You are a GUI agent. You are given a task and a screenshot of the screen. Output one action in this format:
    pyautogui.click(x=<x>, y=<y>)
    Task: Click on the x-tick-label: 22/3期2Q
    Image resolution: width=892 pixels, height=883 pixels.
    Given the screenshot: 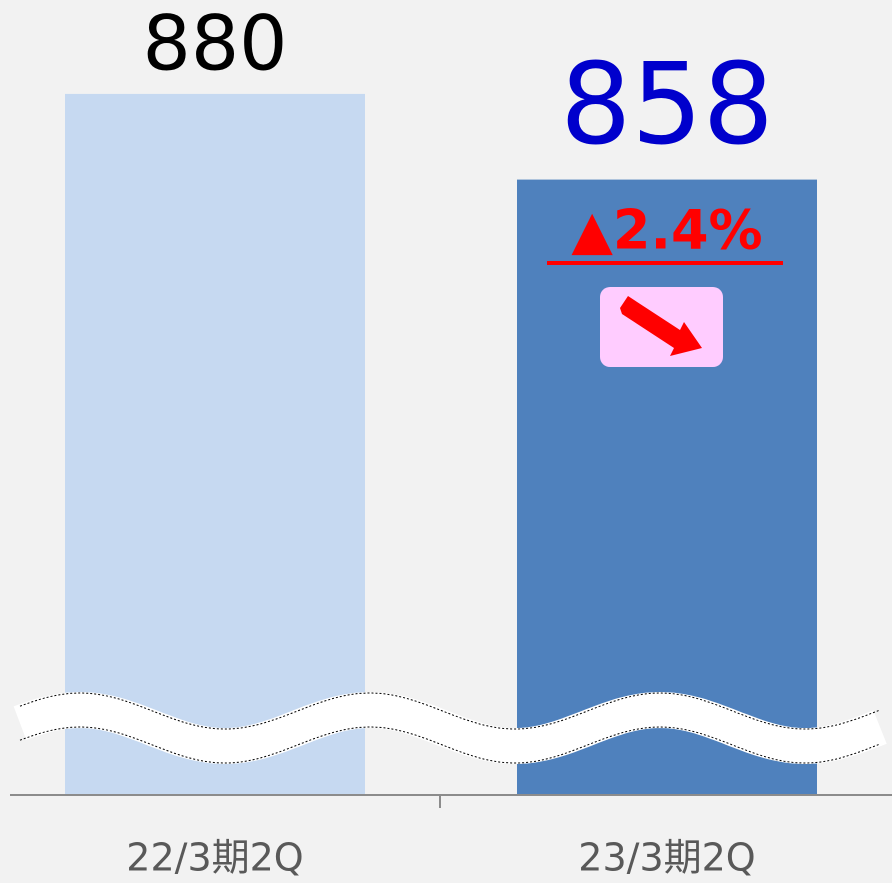 What is the action you would take?
    pyautogui.click(x=214, y=858)
    